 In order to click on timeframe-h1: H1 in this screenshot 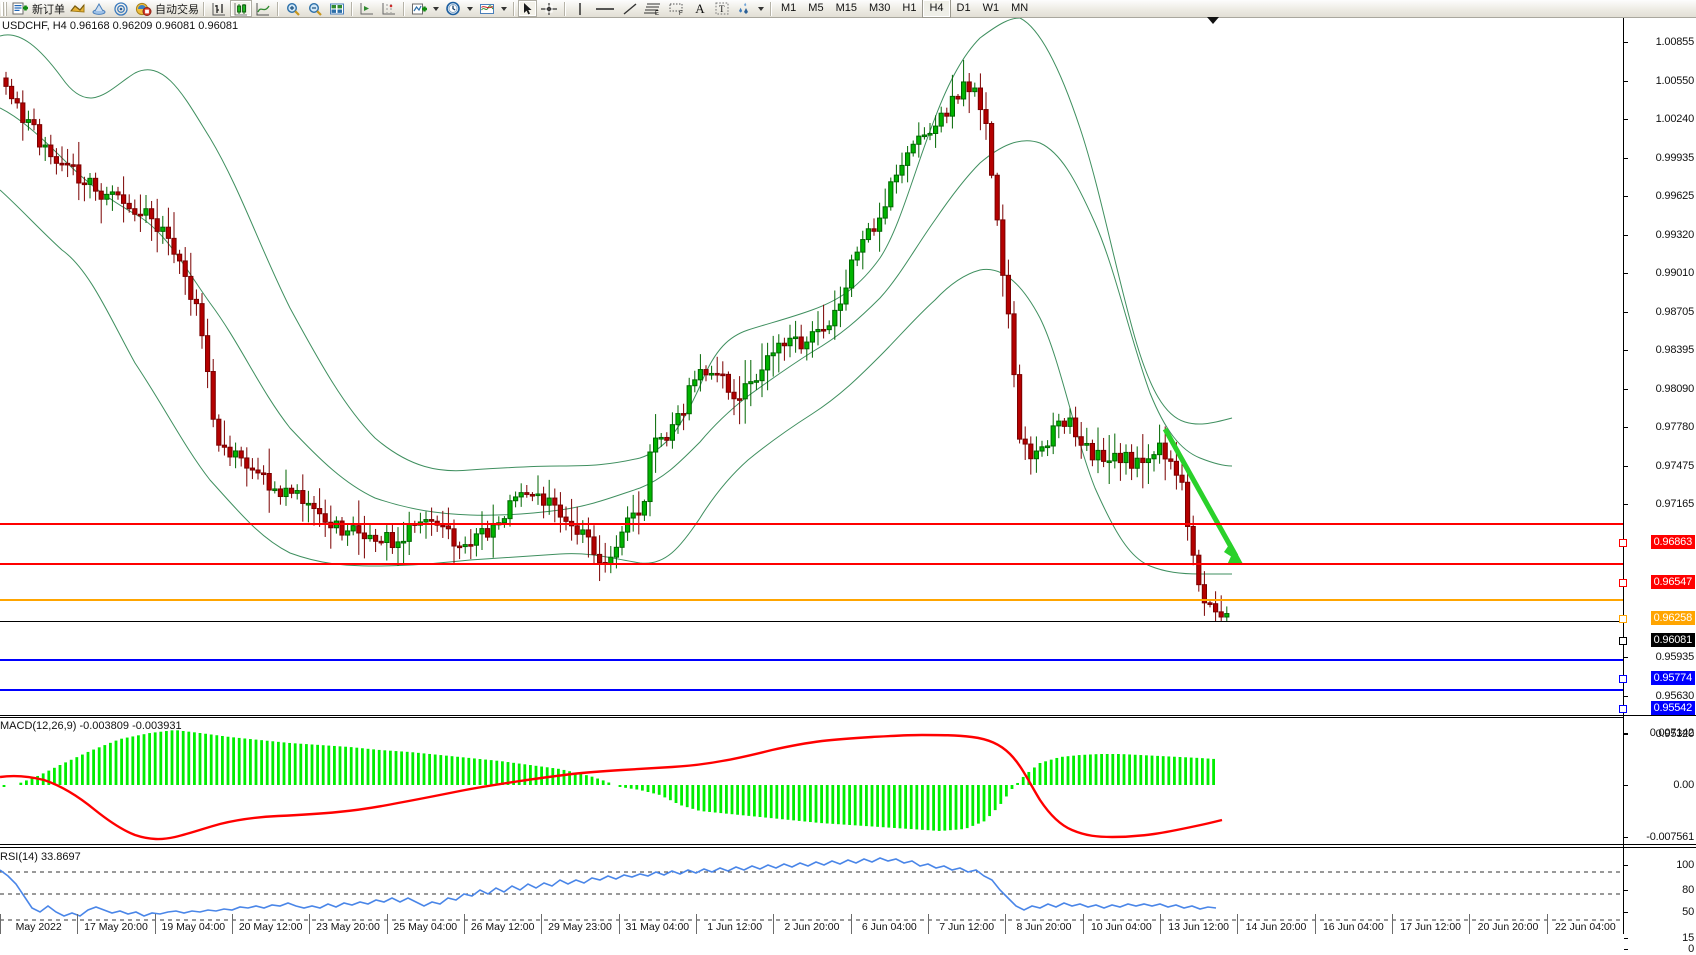, I will do `click(909, 8)`.